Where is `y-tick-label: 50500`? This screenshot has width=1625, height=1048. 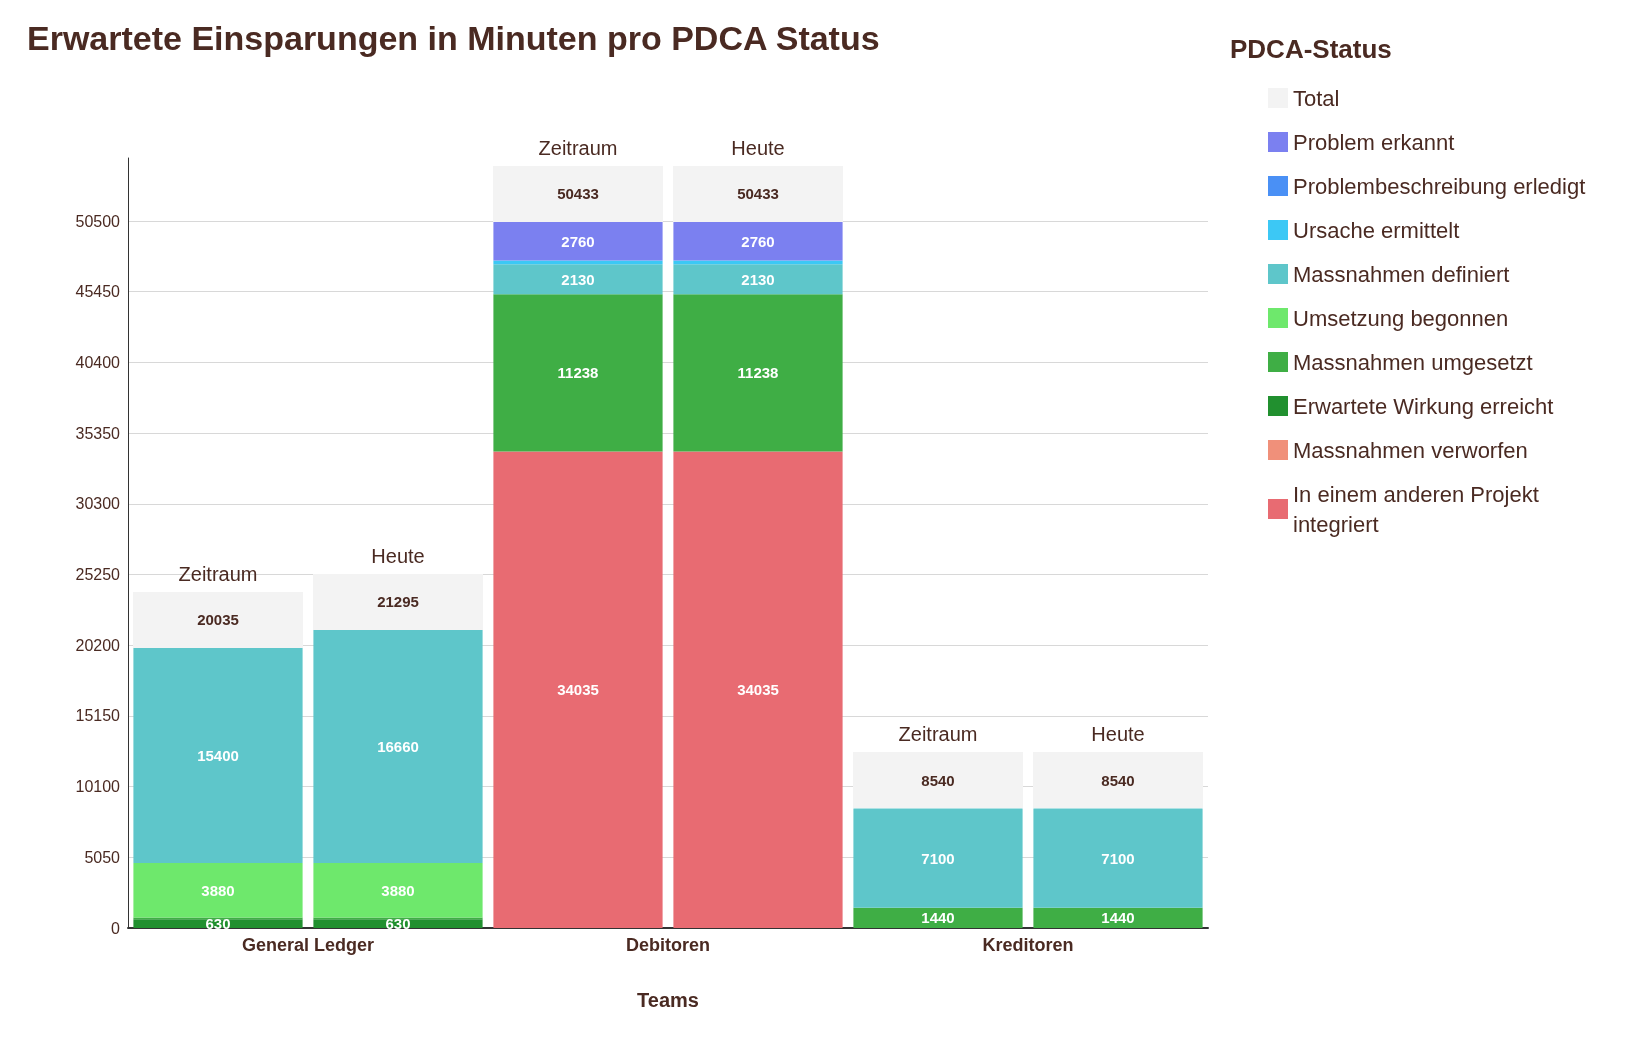
y-tick-label: 50500 is located at coordinates (98, 221).